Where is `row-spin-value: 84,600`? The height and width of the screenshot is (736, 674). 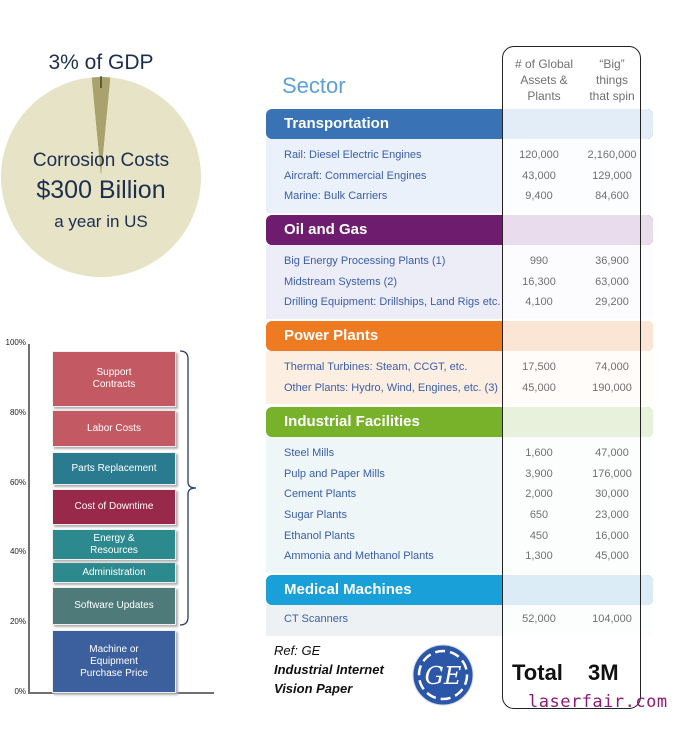 row-spin-value: 84,600 is located at coordinates (612, 196).